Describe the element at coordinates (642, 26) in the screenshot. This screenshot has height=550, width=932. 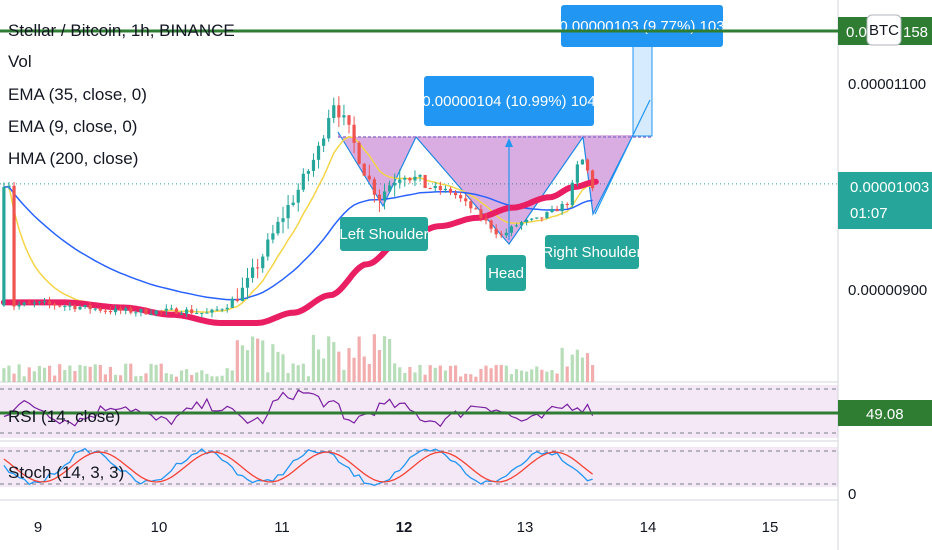
I see `measure2-callout-bg` at that location.